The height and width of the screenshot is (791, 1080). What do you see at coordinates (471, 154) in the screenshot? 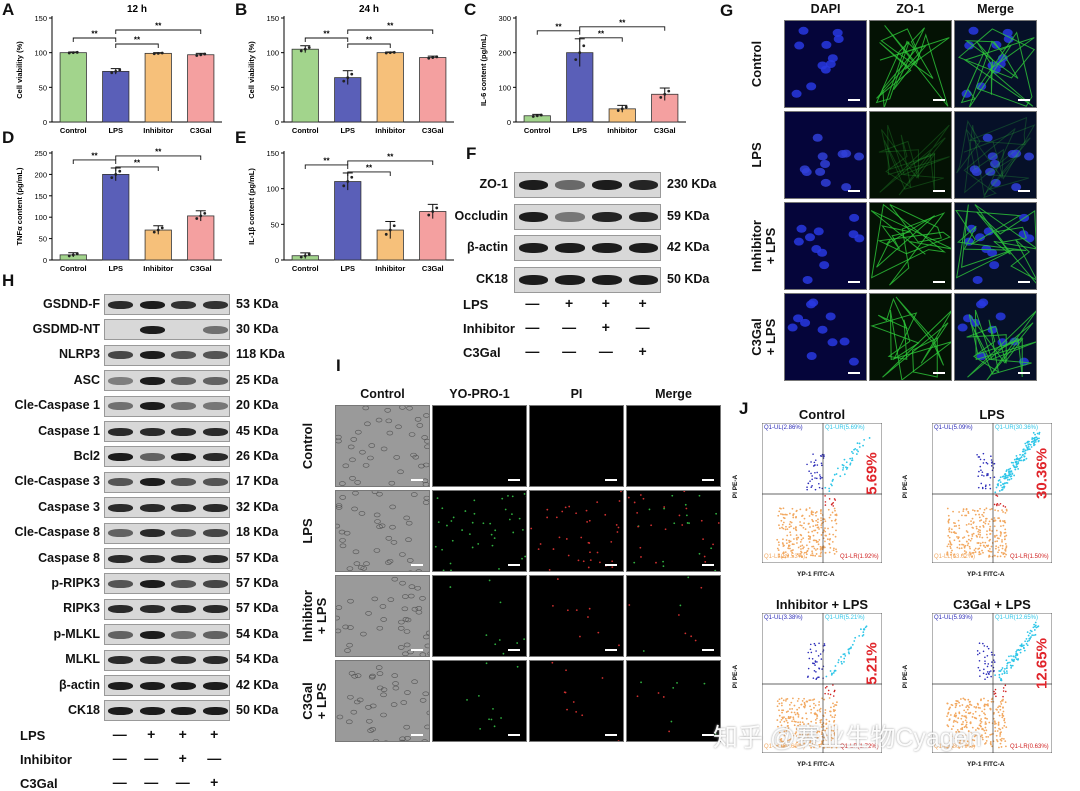
I see `panel-label-f: F` at bounding box center [471, 154].